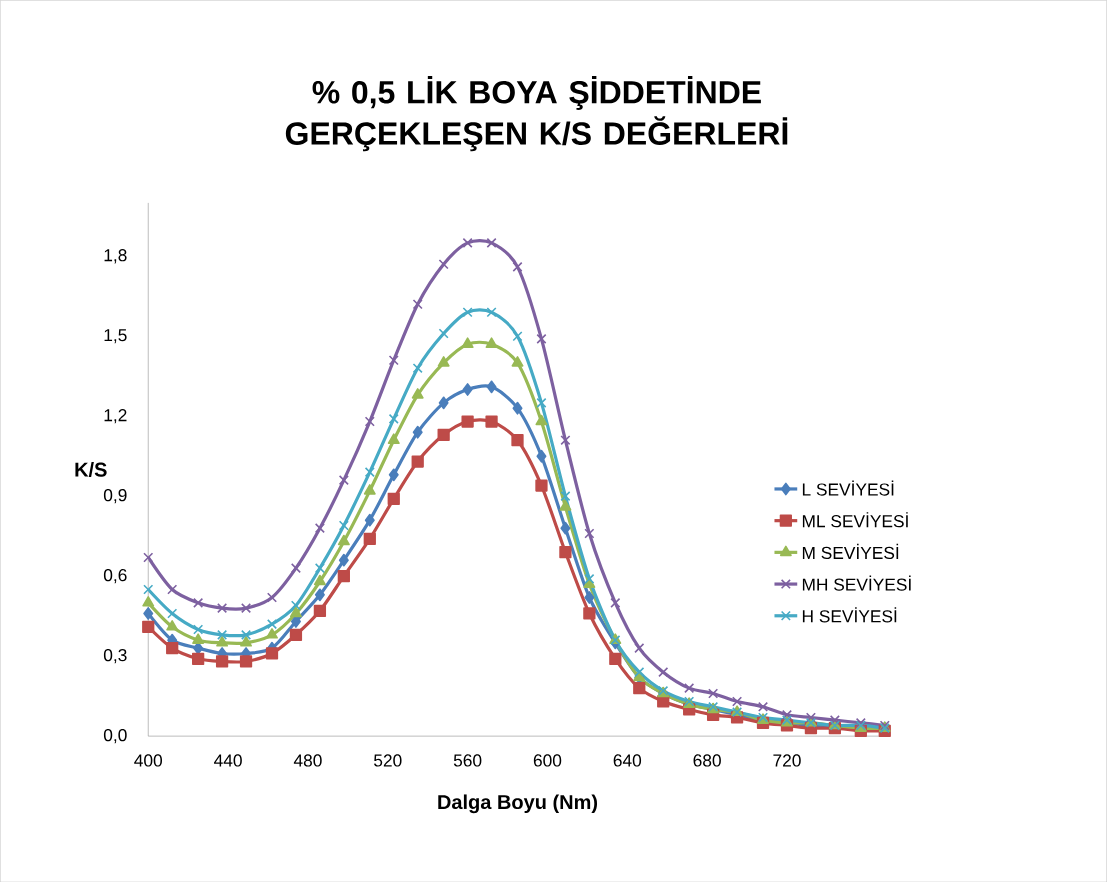 This screenshot has width=1107, height=882. Describe the element at coordinates (787, 760) in the screenshot. I see `x-tick-label: 720` at that location.